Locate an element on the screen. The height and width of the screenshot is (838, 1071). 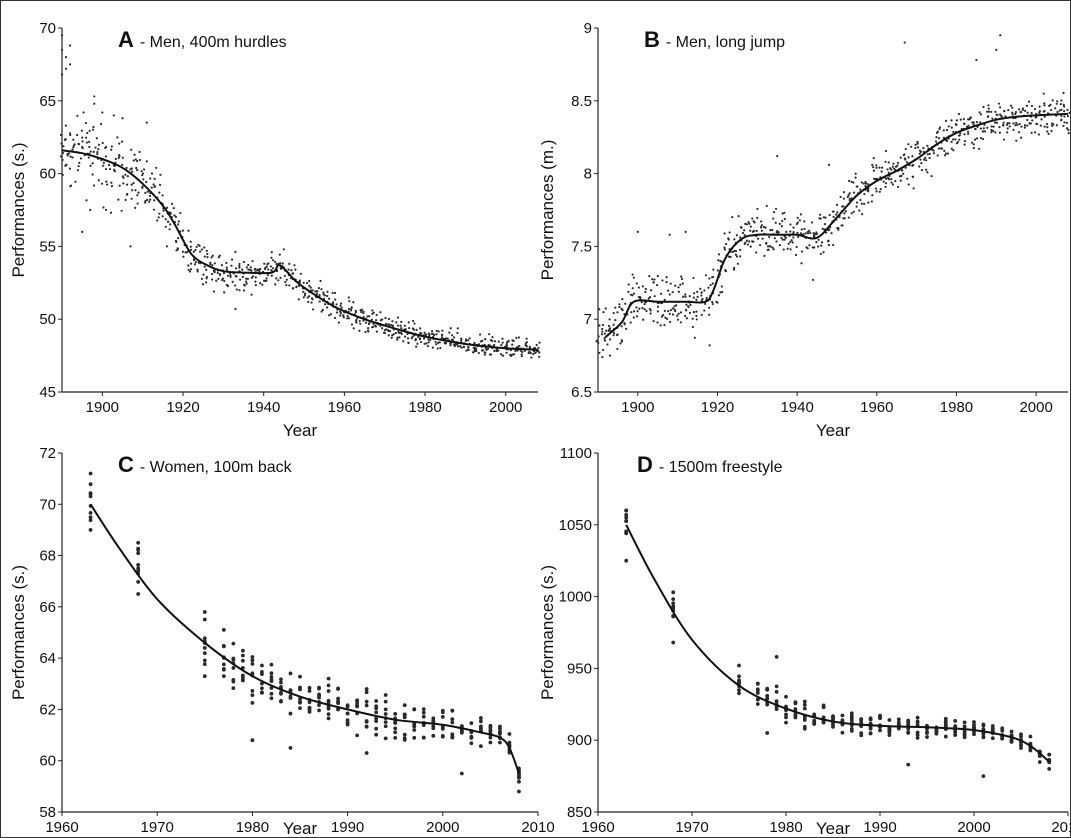
y-tick-label: 6.5 is located at coordinates (581, 392).